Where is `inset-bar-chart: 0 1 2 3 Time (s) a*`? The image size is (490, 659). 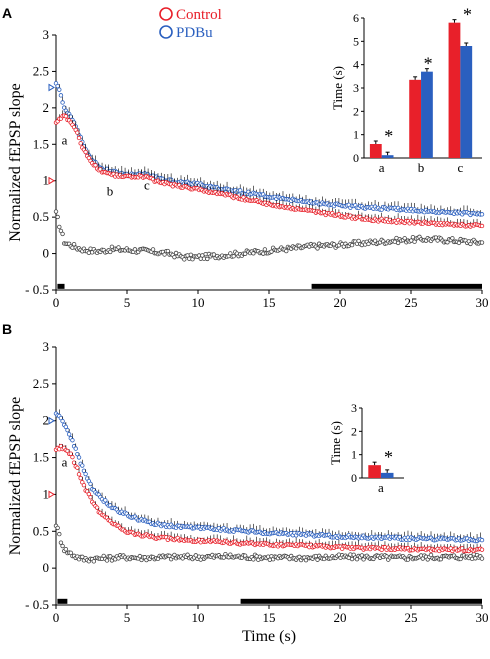 inset-bar-chart: 0 1 2 3 Time (s) a* is located at coordinates (366, 448).